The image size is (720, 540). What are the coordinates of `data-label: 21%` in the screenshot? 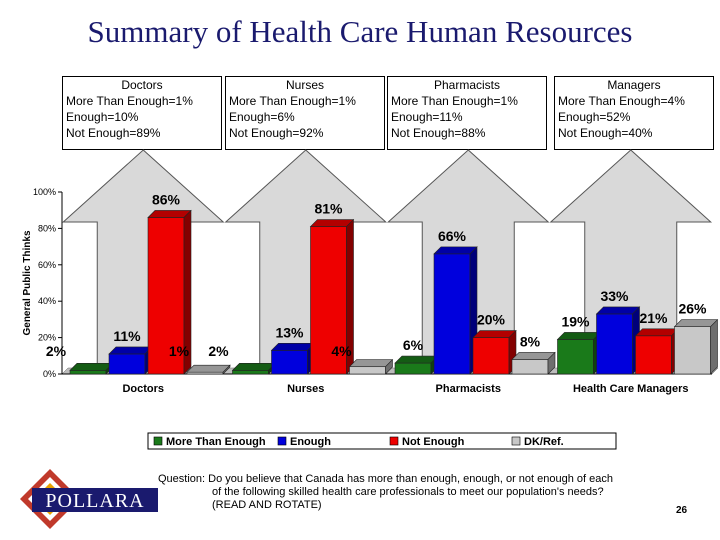 It's located at (653, 318).